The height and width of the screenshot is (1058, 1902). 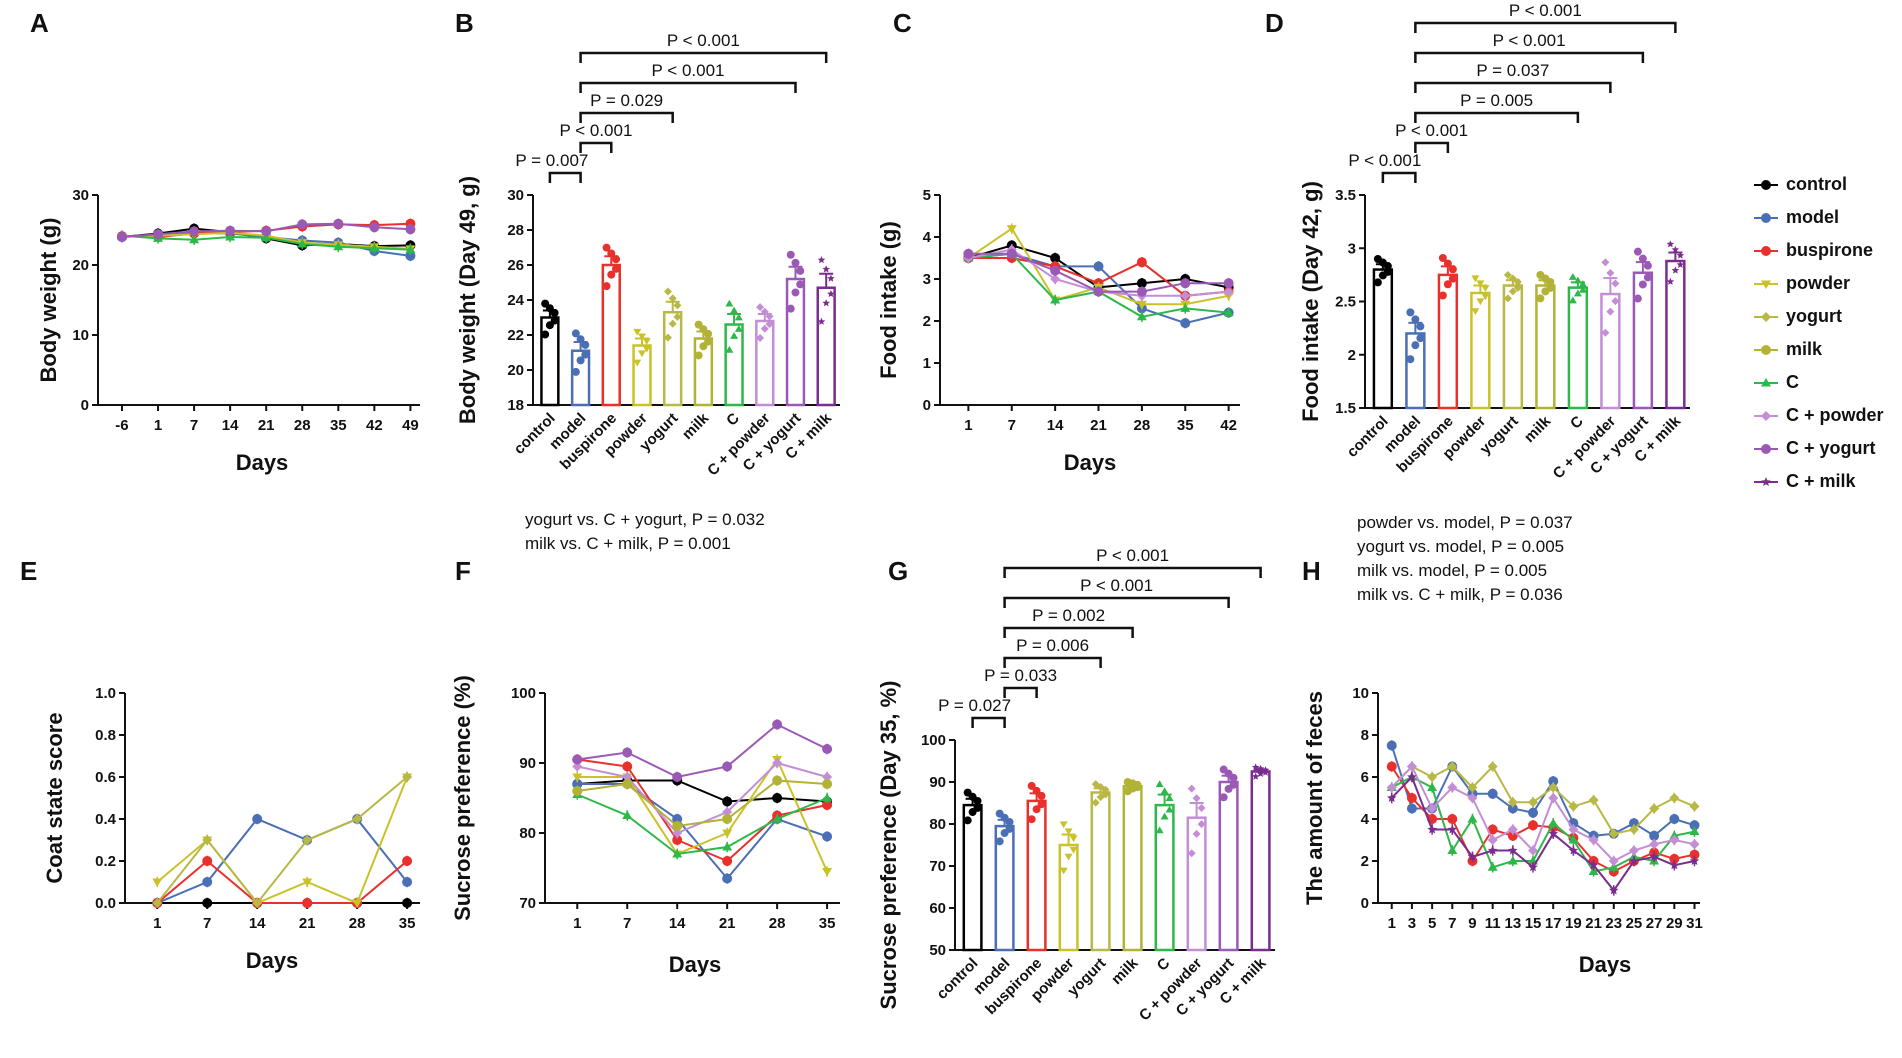 I want to click on legend-item: C + milk, so click(x=1817, y=481).